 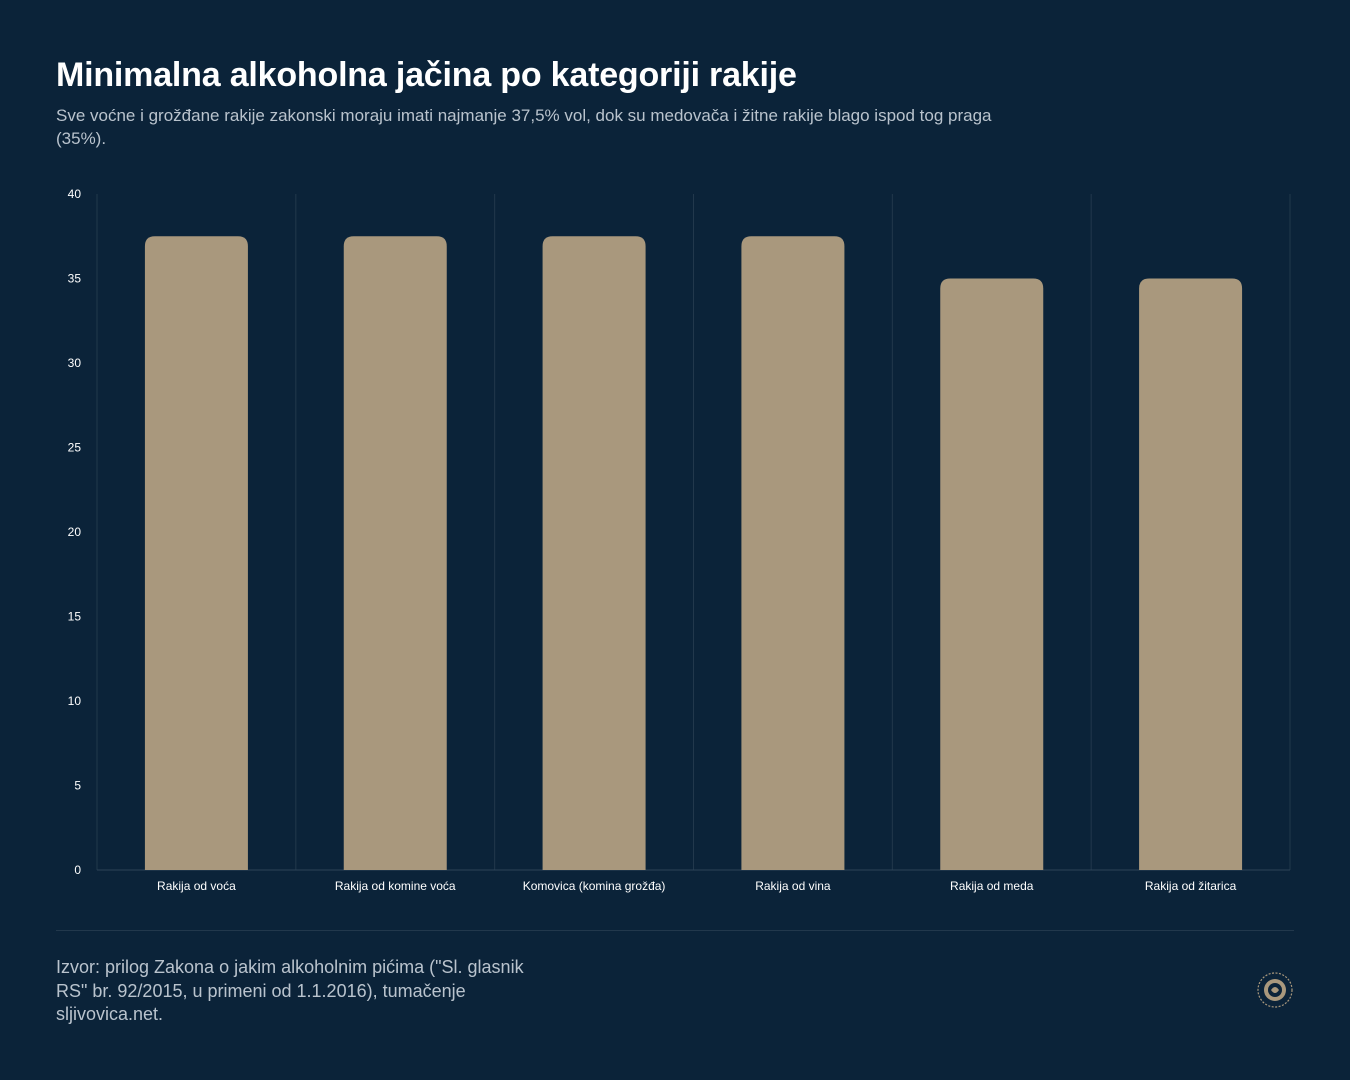 I want to click on y-tick-label: 15, so click(x=75, y=617).